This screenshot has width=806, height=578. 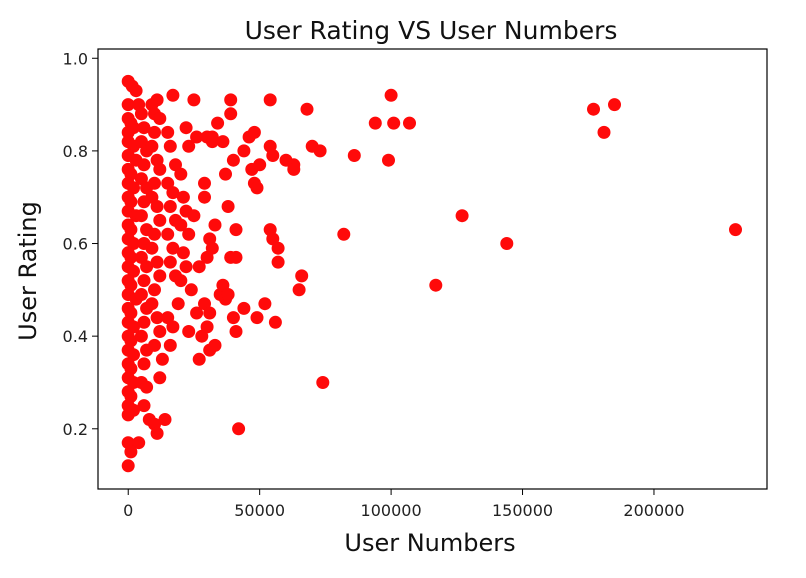 I want to click on x-axis: 0 50000 100000 150000 200000, so click(x=404, y=504).